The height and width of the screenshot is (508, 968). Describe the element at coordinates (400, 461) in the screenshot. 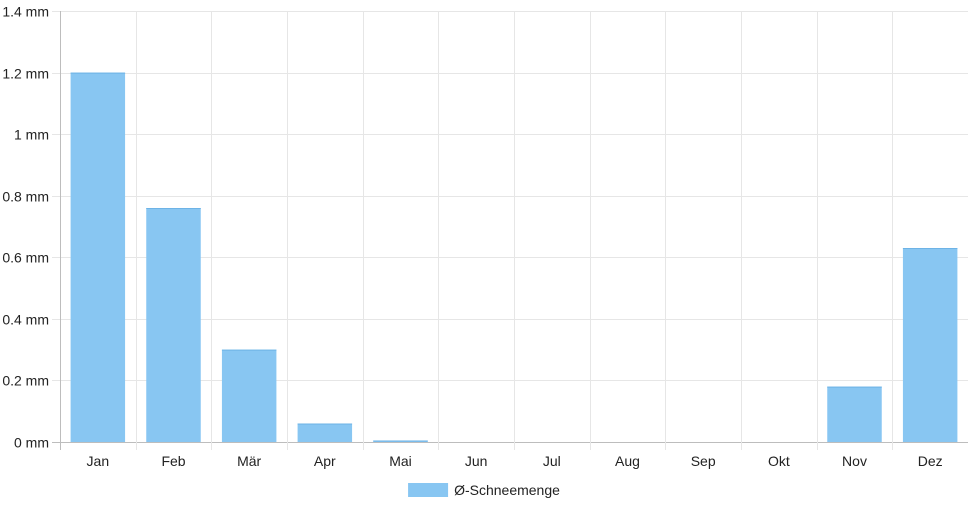

I see `x-tick-label: Mai` at that location.